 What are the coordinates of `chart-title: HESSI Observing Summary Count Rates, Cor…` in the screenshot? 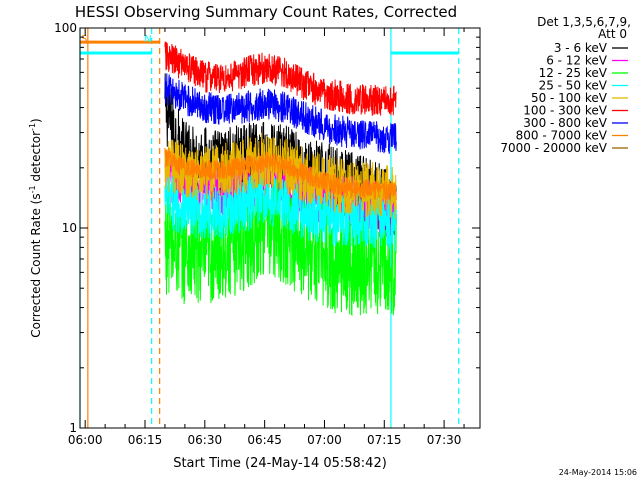 It's located at (266, 12).